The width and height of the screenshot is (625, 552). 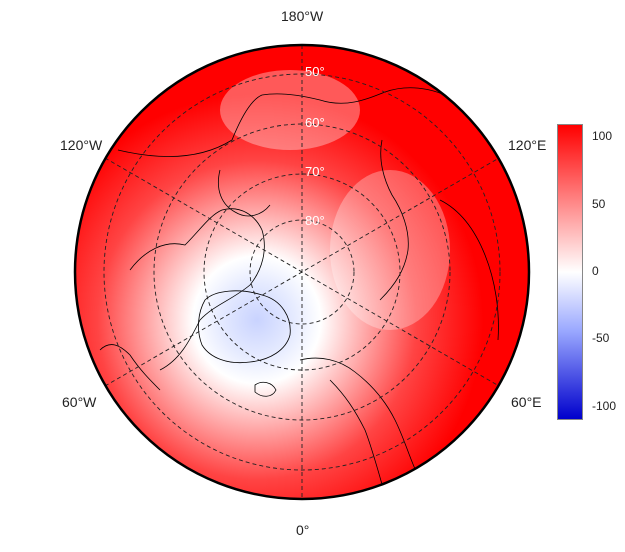 What do you see at coordinates (315, 171) in the screenshot?
I see `lat-label-70: 70°` at bounding box center [315, 171].